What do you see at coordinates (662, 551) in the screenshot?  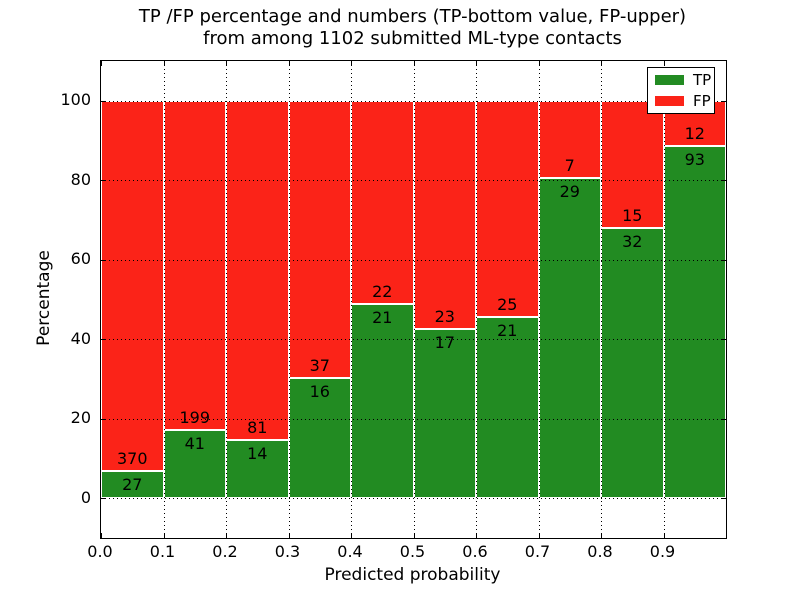 I see `x-tick-label: 0.9` at bounding box center [662, 551].